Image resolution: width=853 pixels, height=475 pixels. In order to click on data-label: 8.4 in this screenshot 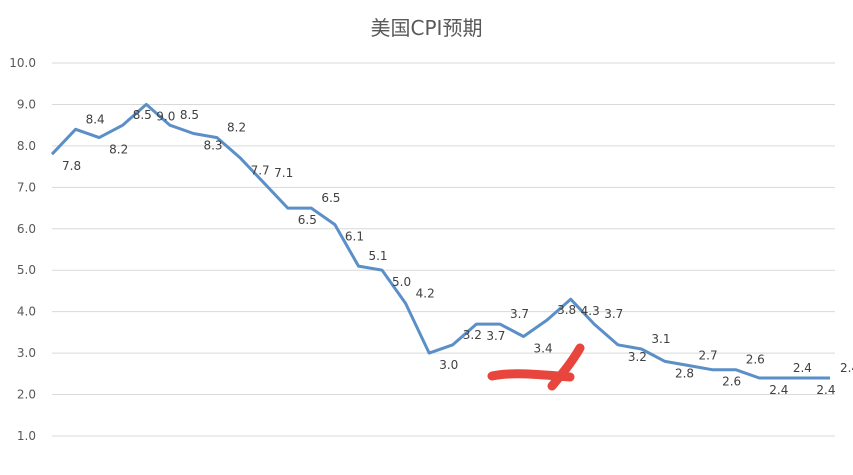, I will do `click(95, 119)`.